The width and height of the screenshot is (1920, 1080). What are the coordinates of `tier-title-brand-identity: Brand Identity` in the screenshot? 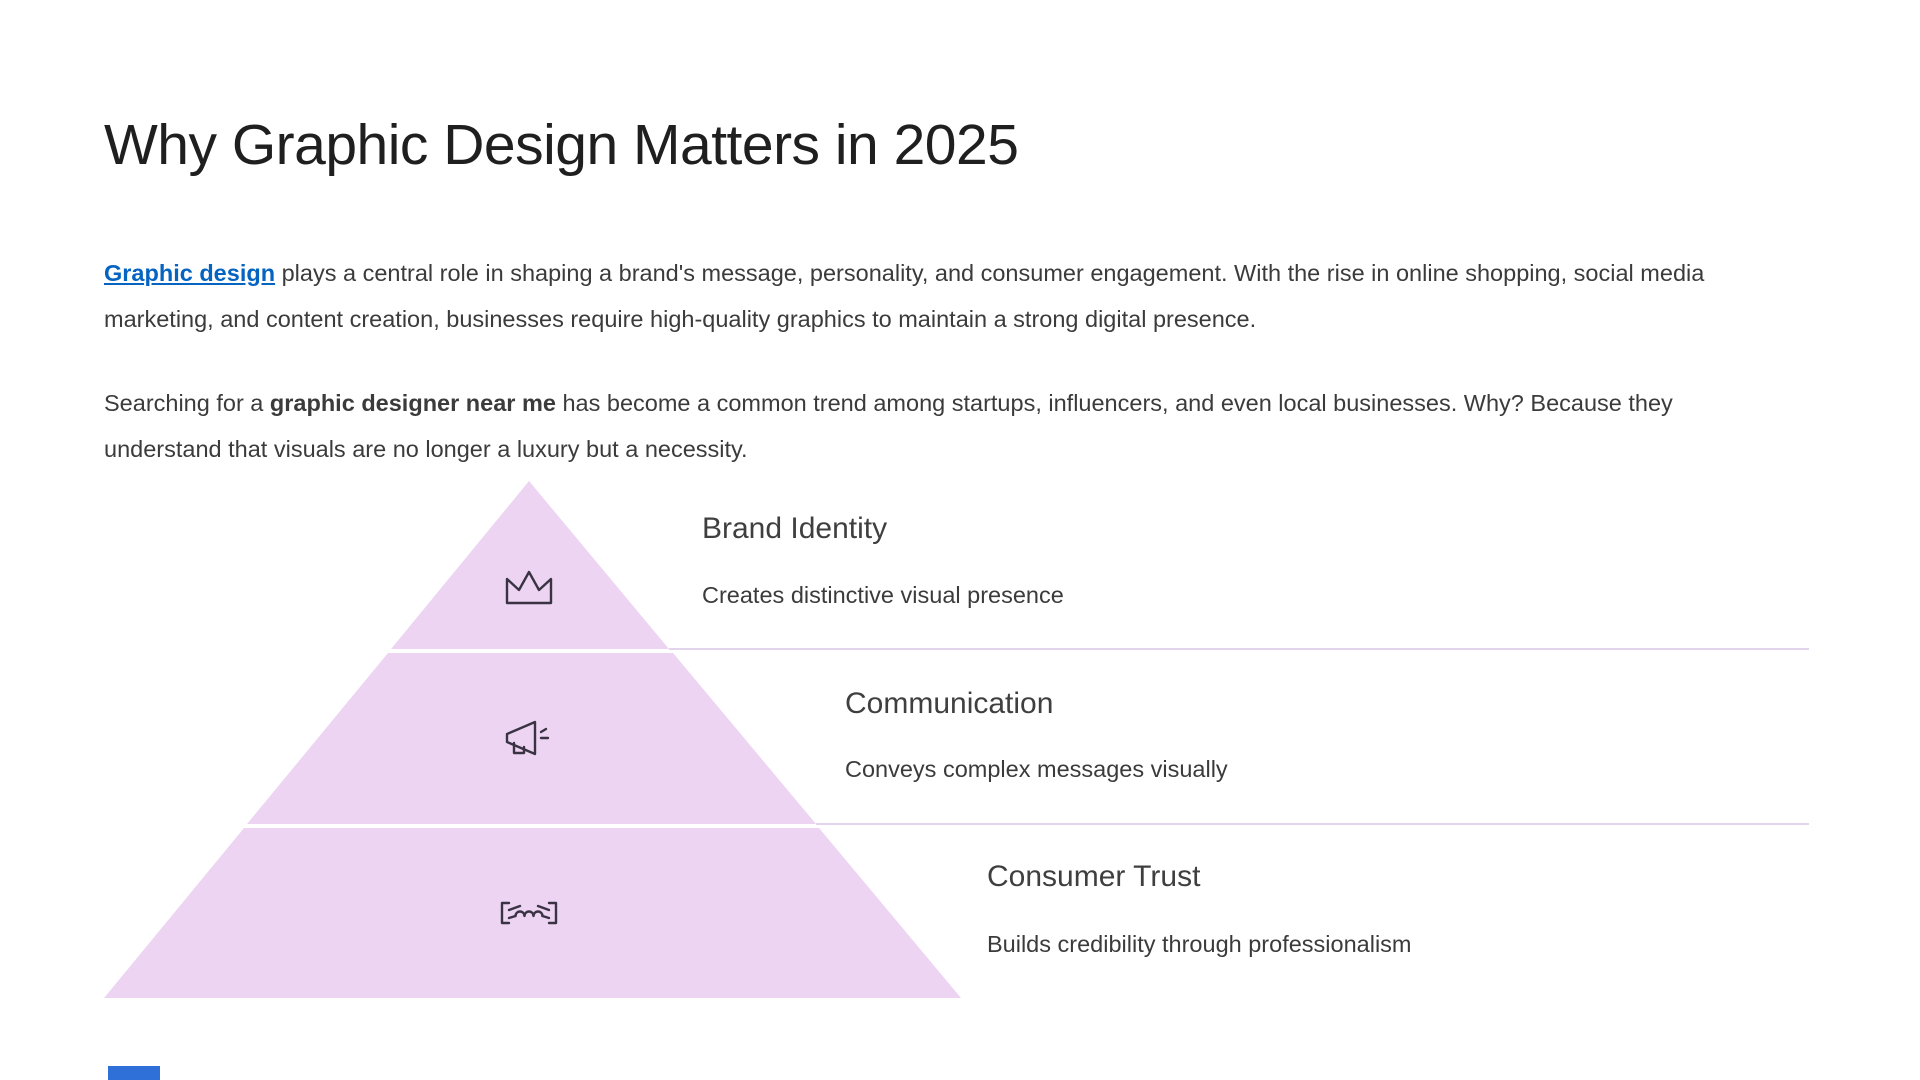 It's located at (795, 528).